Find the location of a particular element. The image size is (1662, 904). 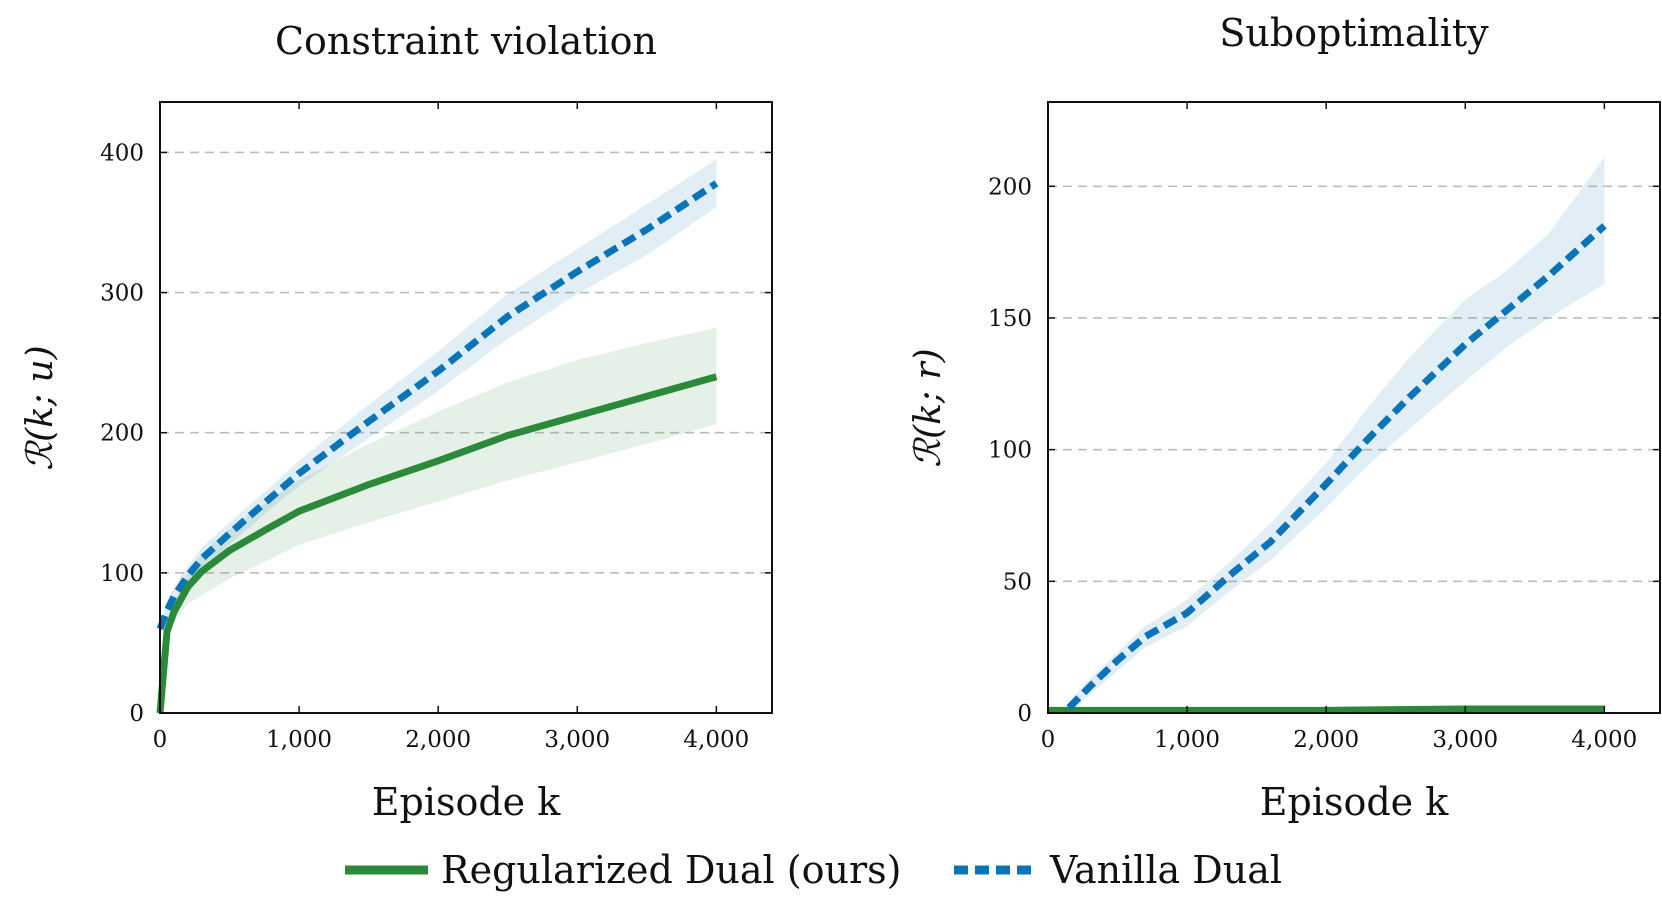

series-line-regularized-dual-ours- is located at coordinates (437, 543).